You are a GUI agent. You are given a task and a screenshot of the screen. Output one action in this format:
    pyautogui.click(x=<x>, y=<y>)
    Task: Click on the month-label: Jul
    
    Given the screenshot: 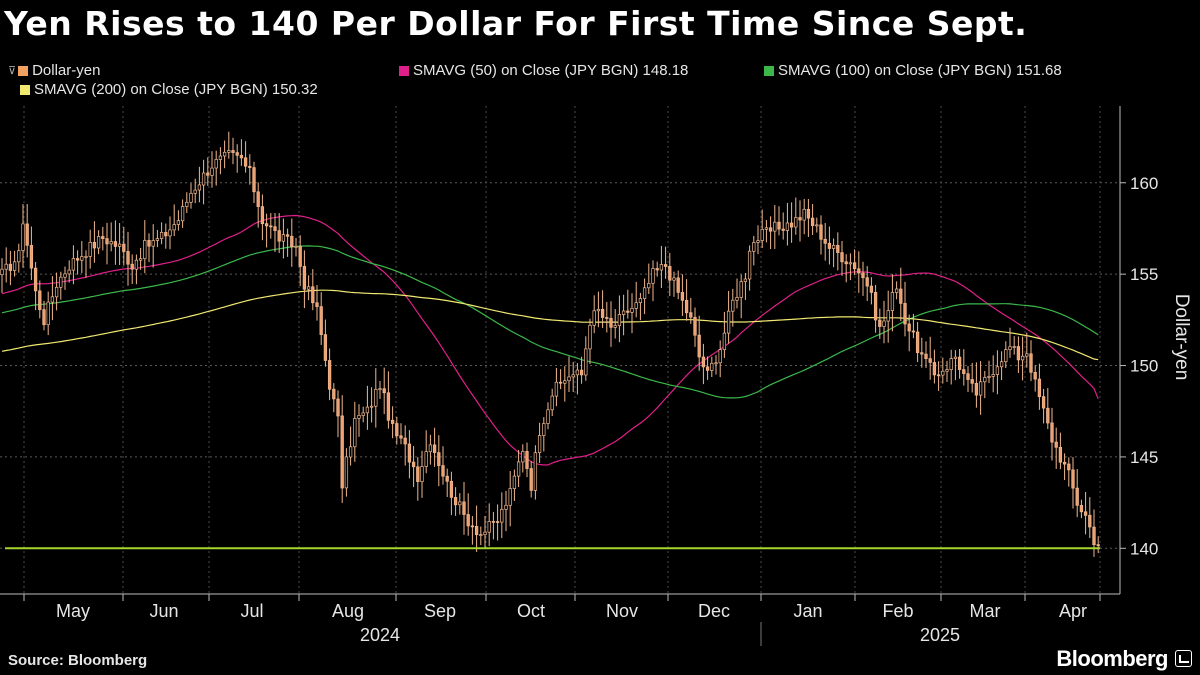 What is the action you would take?
    pyautogui.click(x=251, y=611)
    